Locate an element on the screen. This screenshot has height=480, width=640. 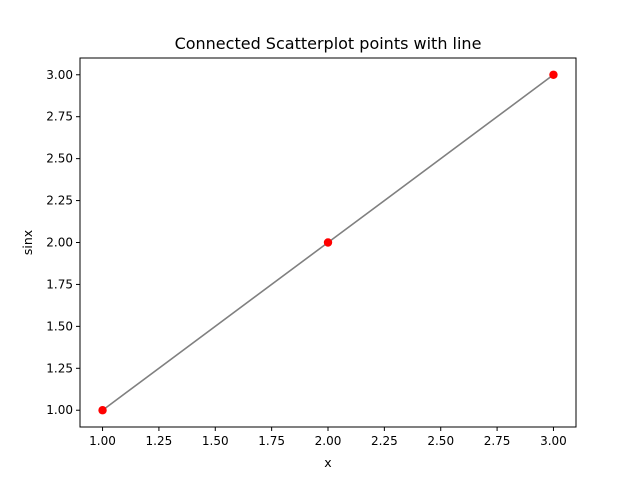
x-tick-label: 1.75 is located at coordinates (271, 441).